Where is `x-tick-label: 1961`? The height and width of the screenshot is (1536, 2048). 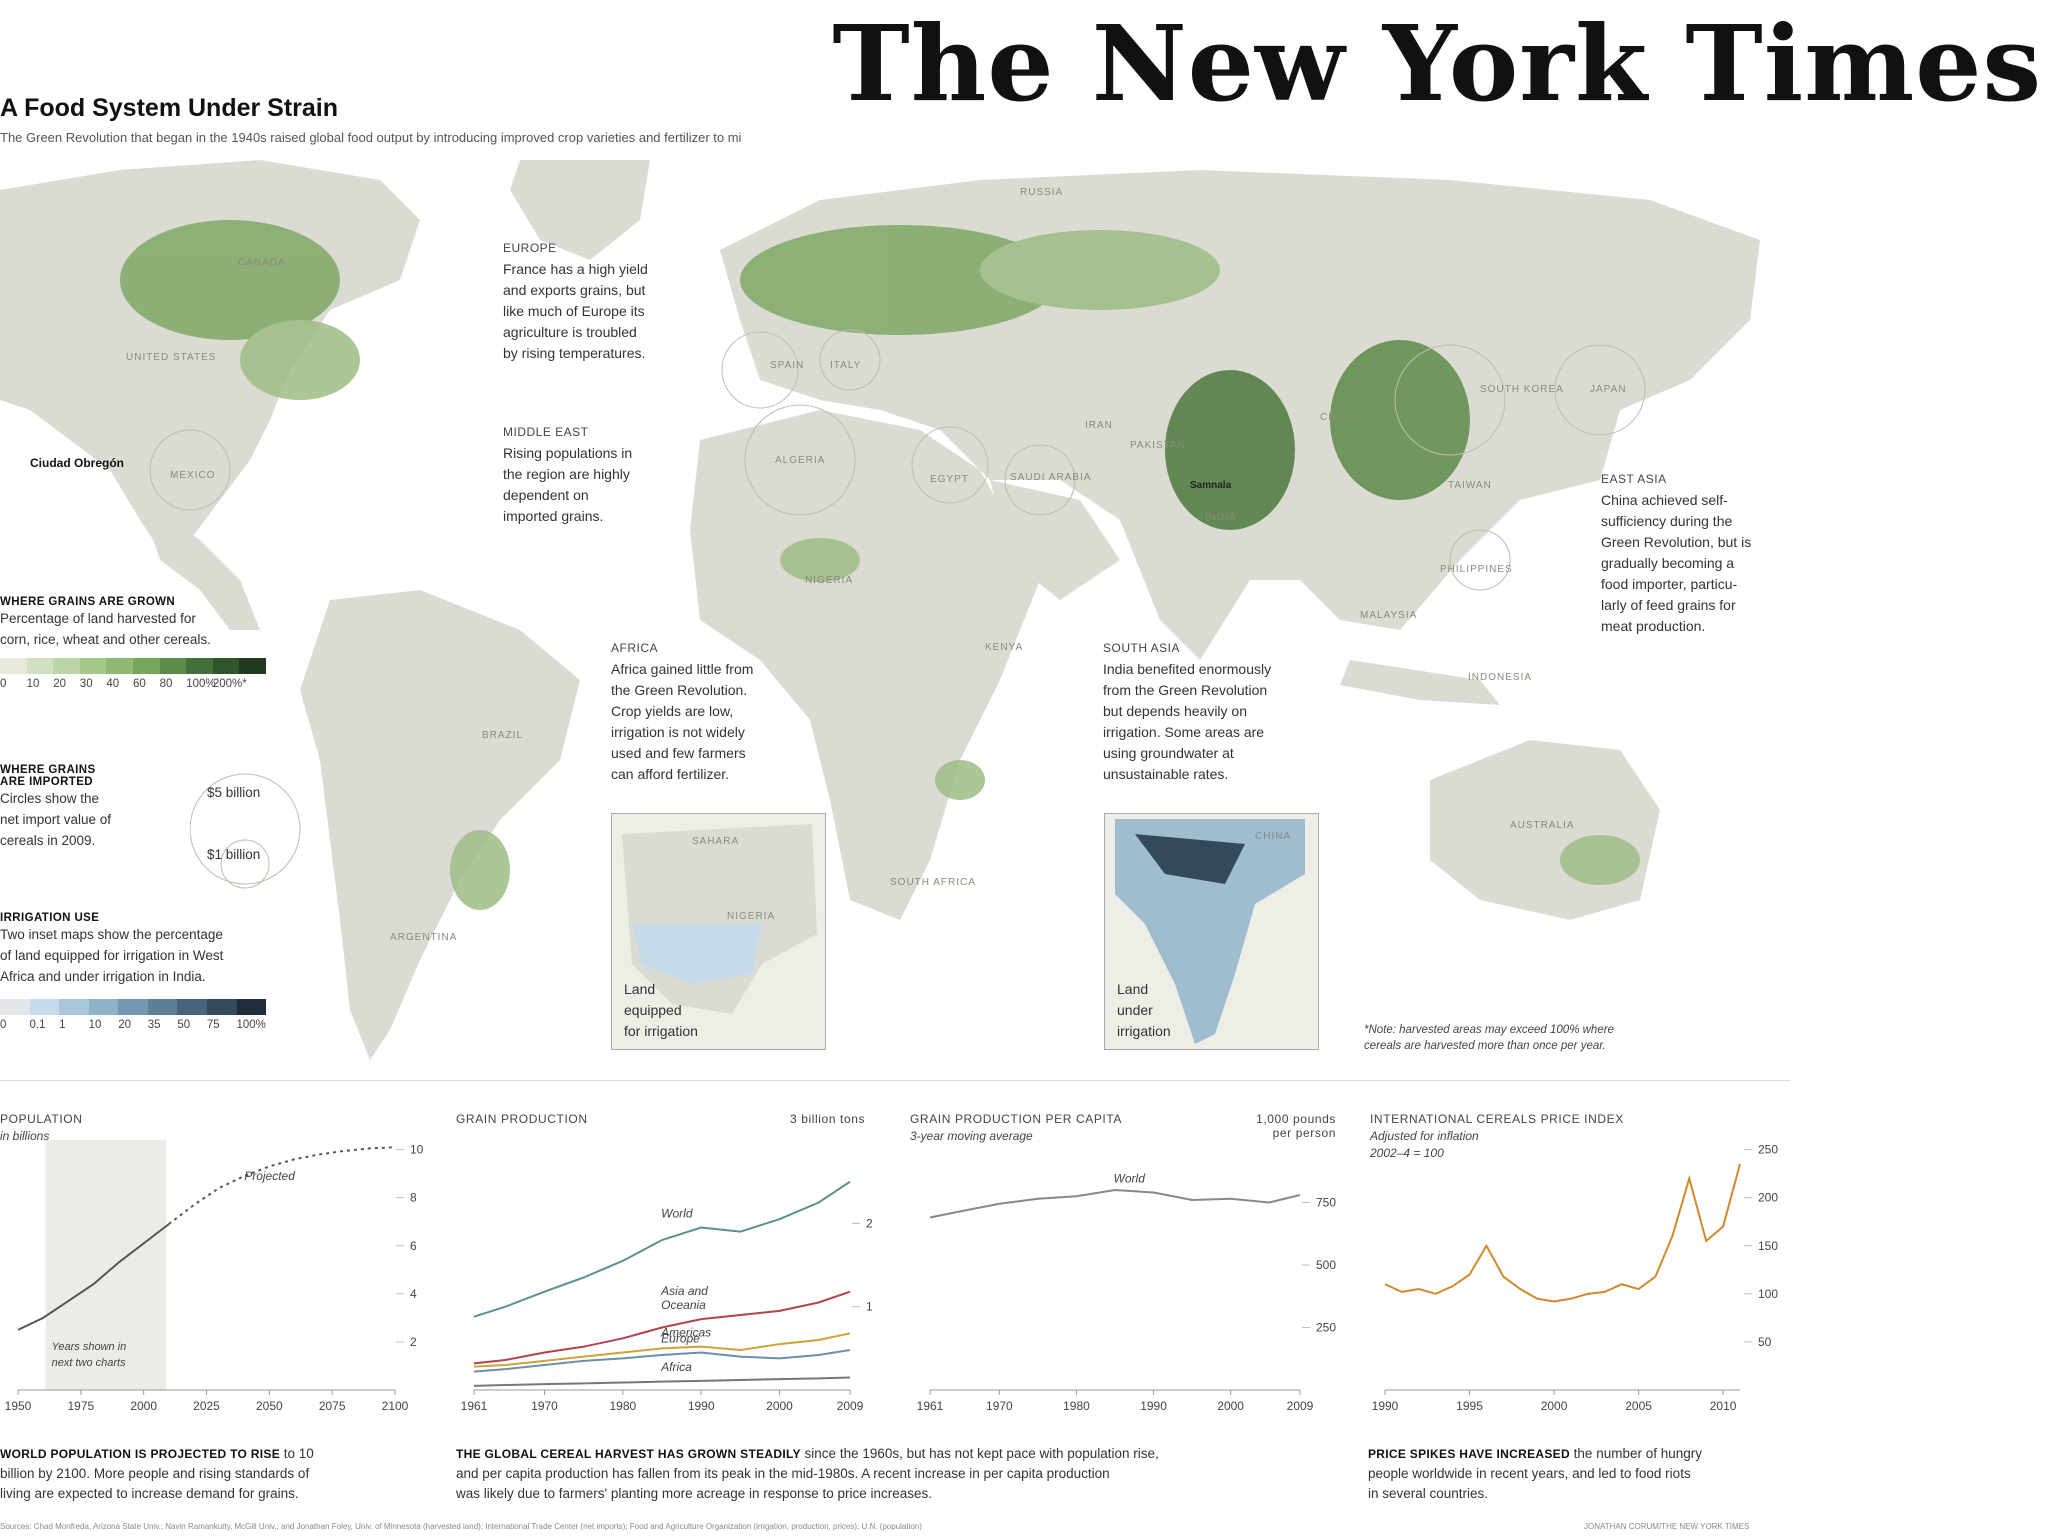 x-tick-label: 1961 is located at coordinates (930, 1406).